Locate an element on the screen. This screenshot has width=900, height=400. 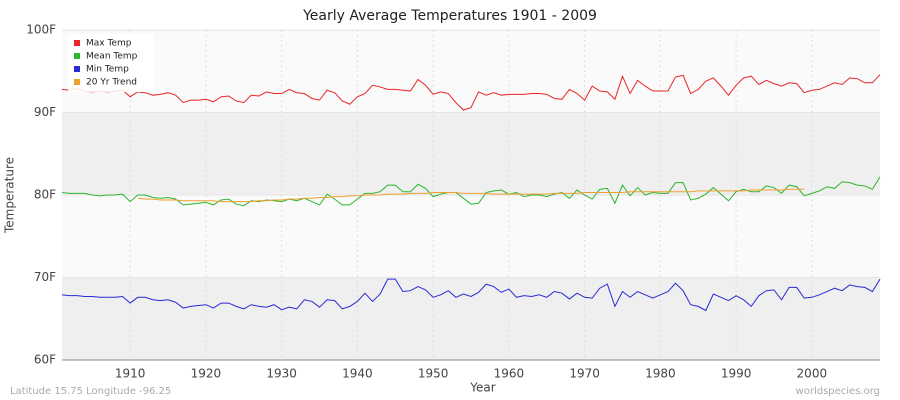
x-tick-label: 1960 is located at coordinates (509, 374).